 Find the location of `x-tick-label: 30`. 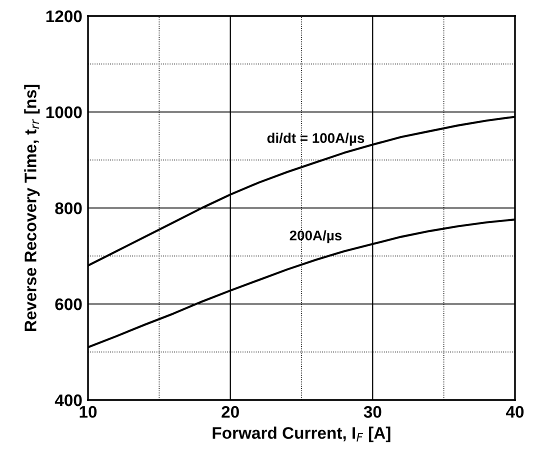

x-tick-label: 30 is located at coordinates (373, 412).